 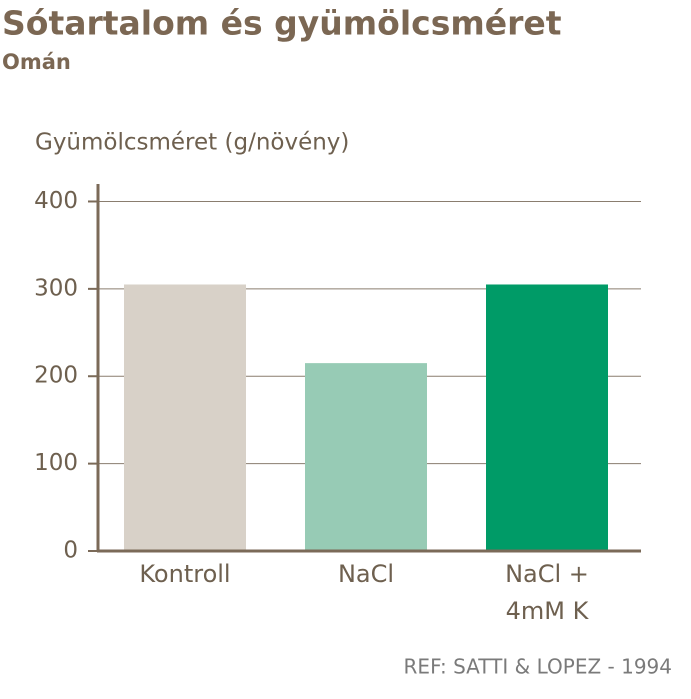 What do you see at coordinates (56, 463) in the screenshot?
I see `y-tick-label: 100` at bounding box center [56, 463].